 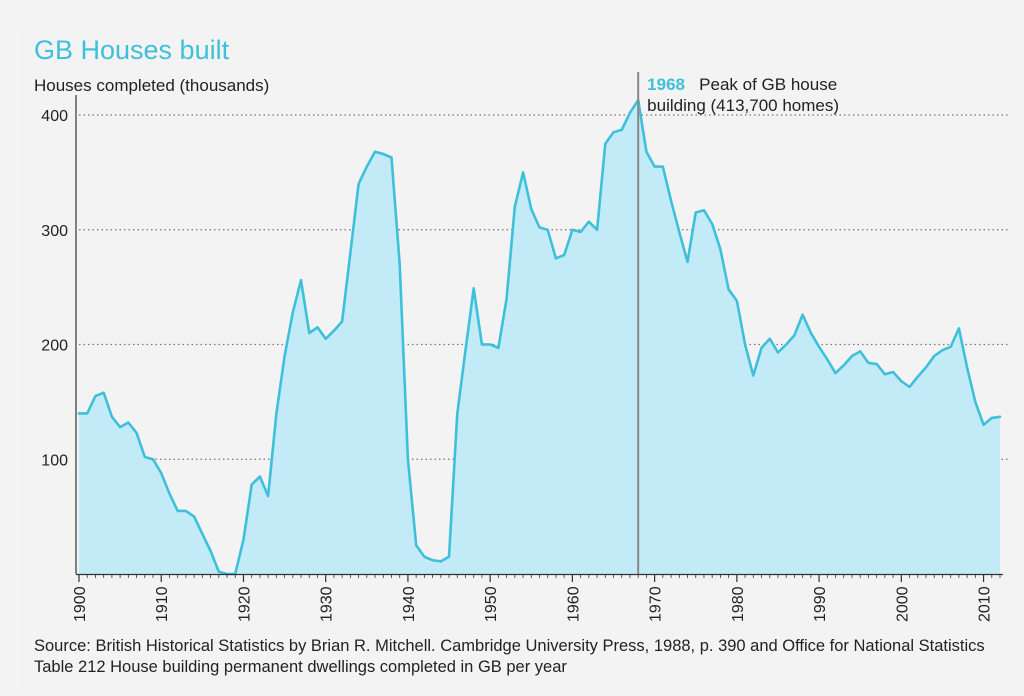 What do you see at coordinates (738, 604) in the screenshot?
I see `x-tick-label-1980: 1980` at bounding box center [738, 604].